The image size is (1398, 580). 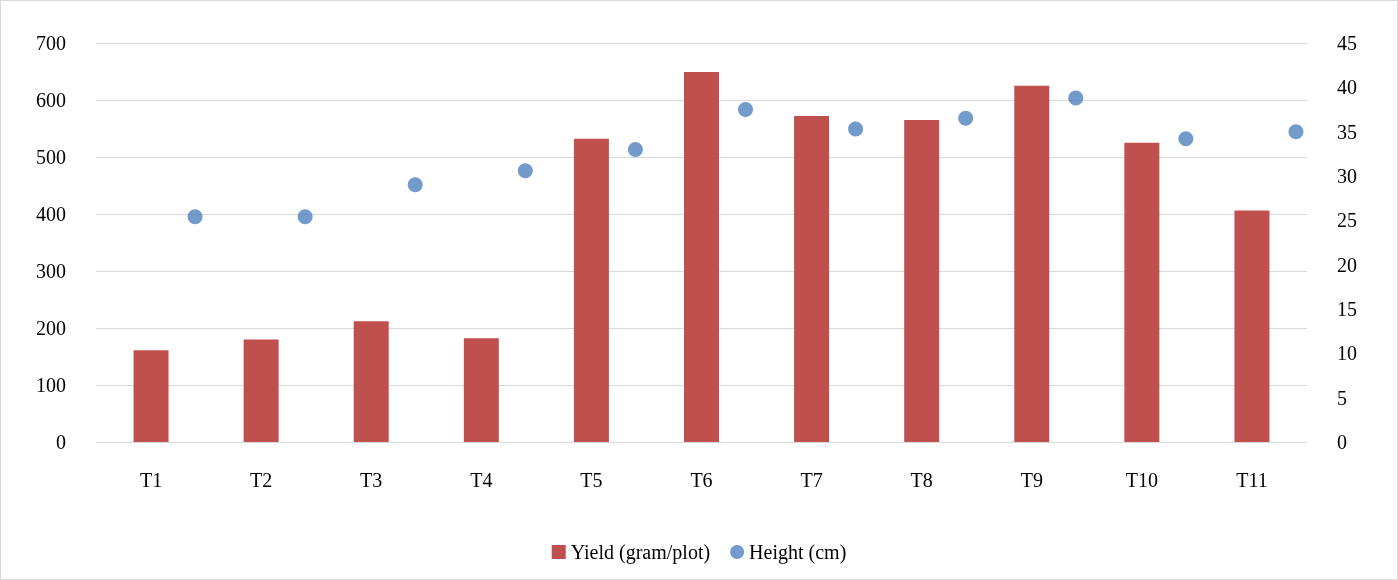 I want to click on y2-tick-label: 0, so click(x=1342, y=442).